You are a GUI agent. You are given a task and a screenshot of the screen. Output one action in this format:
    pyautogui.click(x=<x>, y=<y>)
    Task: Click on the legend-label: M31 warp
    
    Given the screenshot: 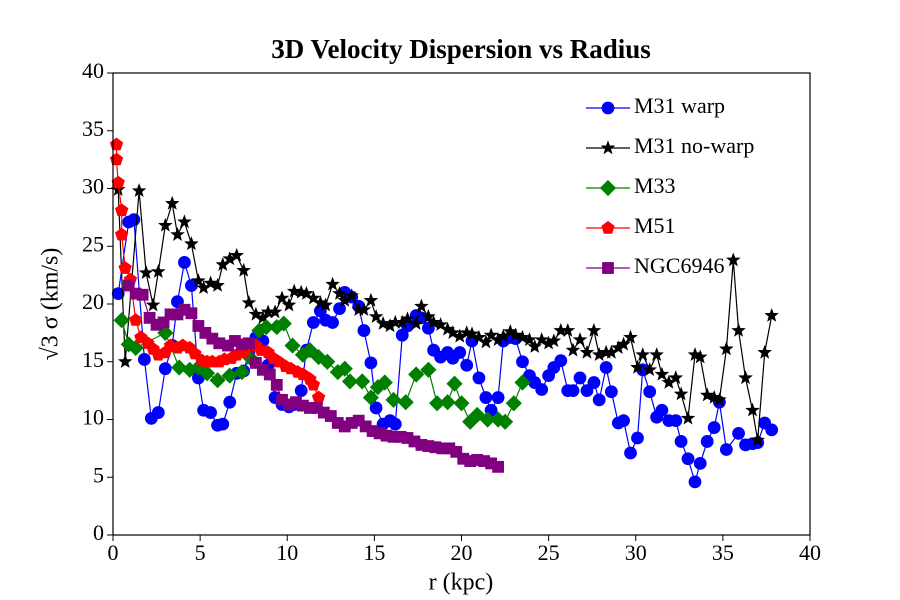 What is the action you would take?
    pyautogui.click(x=679, y=105)
    